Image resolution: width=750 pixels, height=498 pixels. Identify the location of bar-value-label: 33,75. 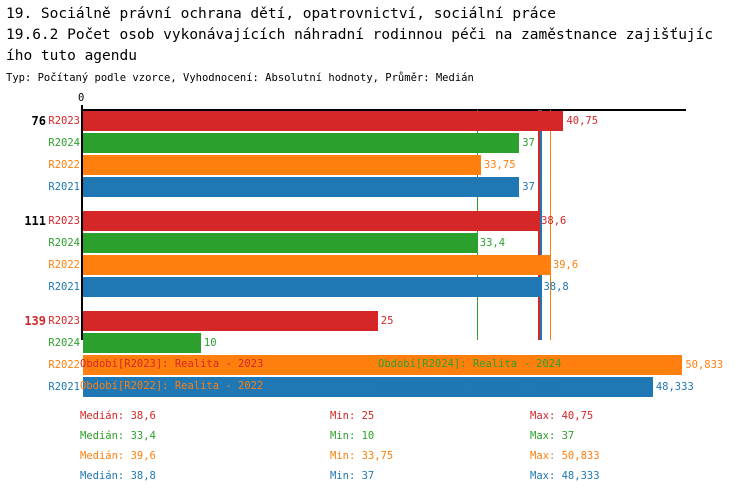
(499, 165).